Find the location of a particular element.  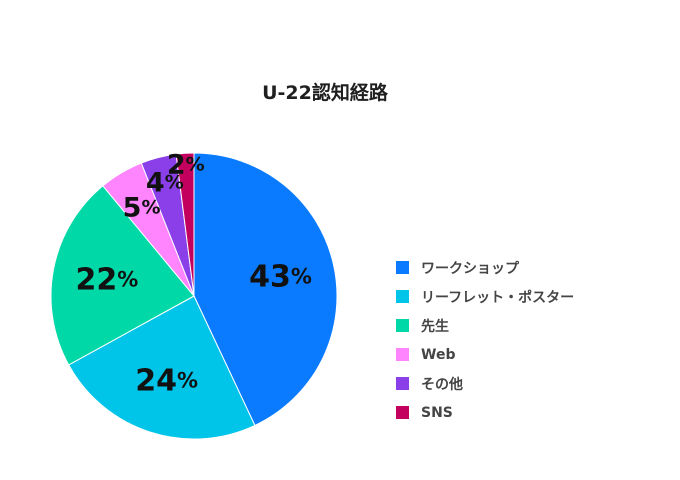

legend-item-6: SNS is located at coordinates (485, 412).